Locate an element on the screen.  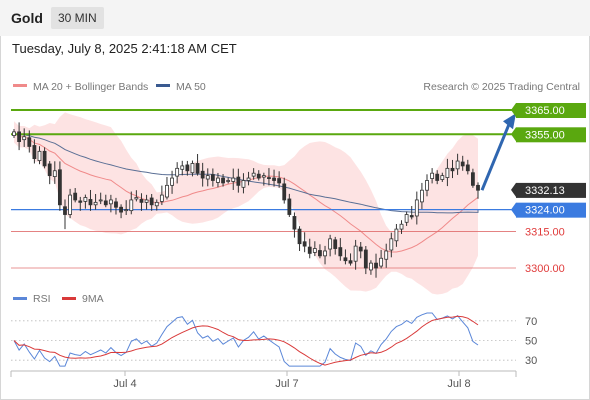
price-tag-bg-3365.00 is located at coordinates (551, 110).